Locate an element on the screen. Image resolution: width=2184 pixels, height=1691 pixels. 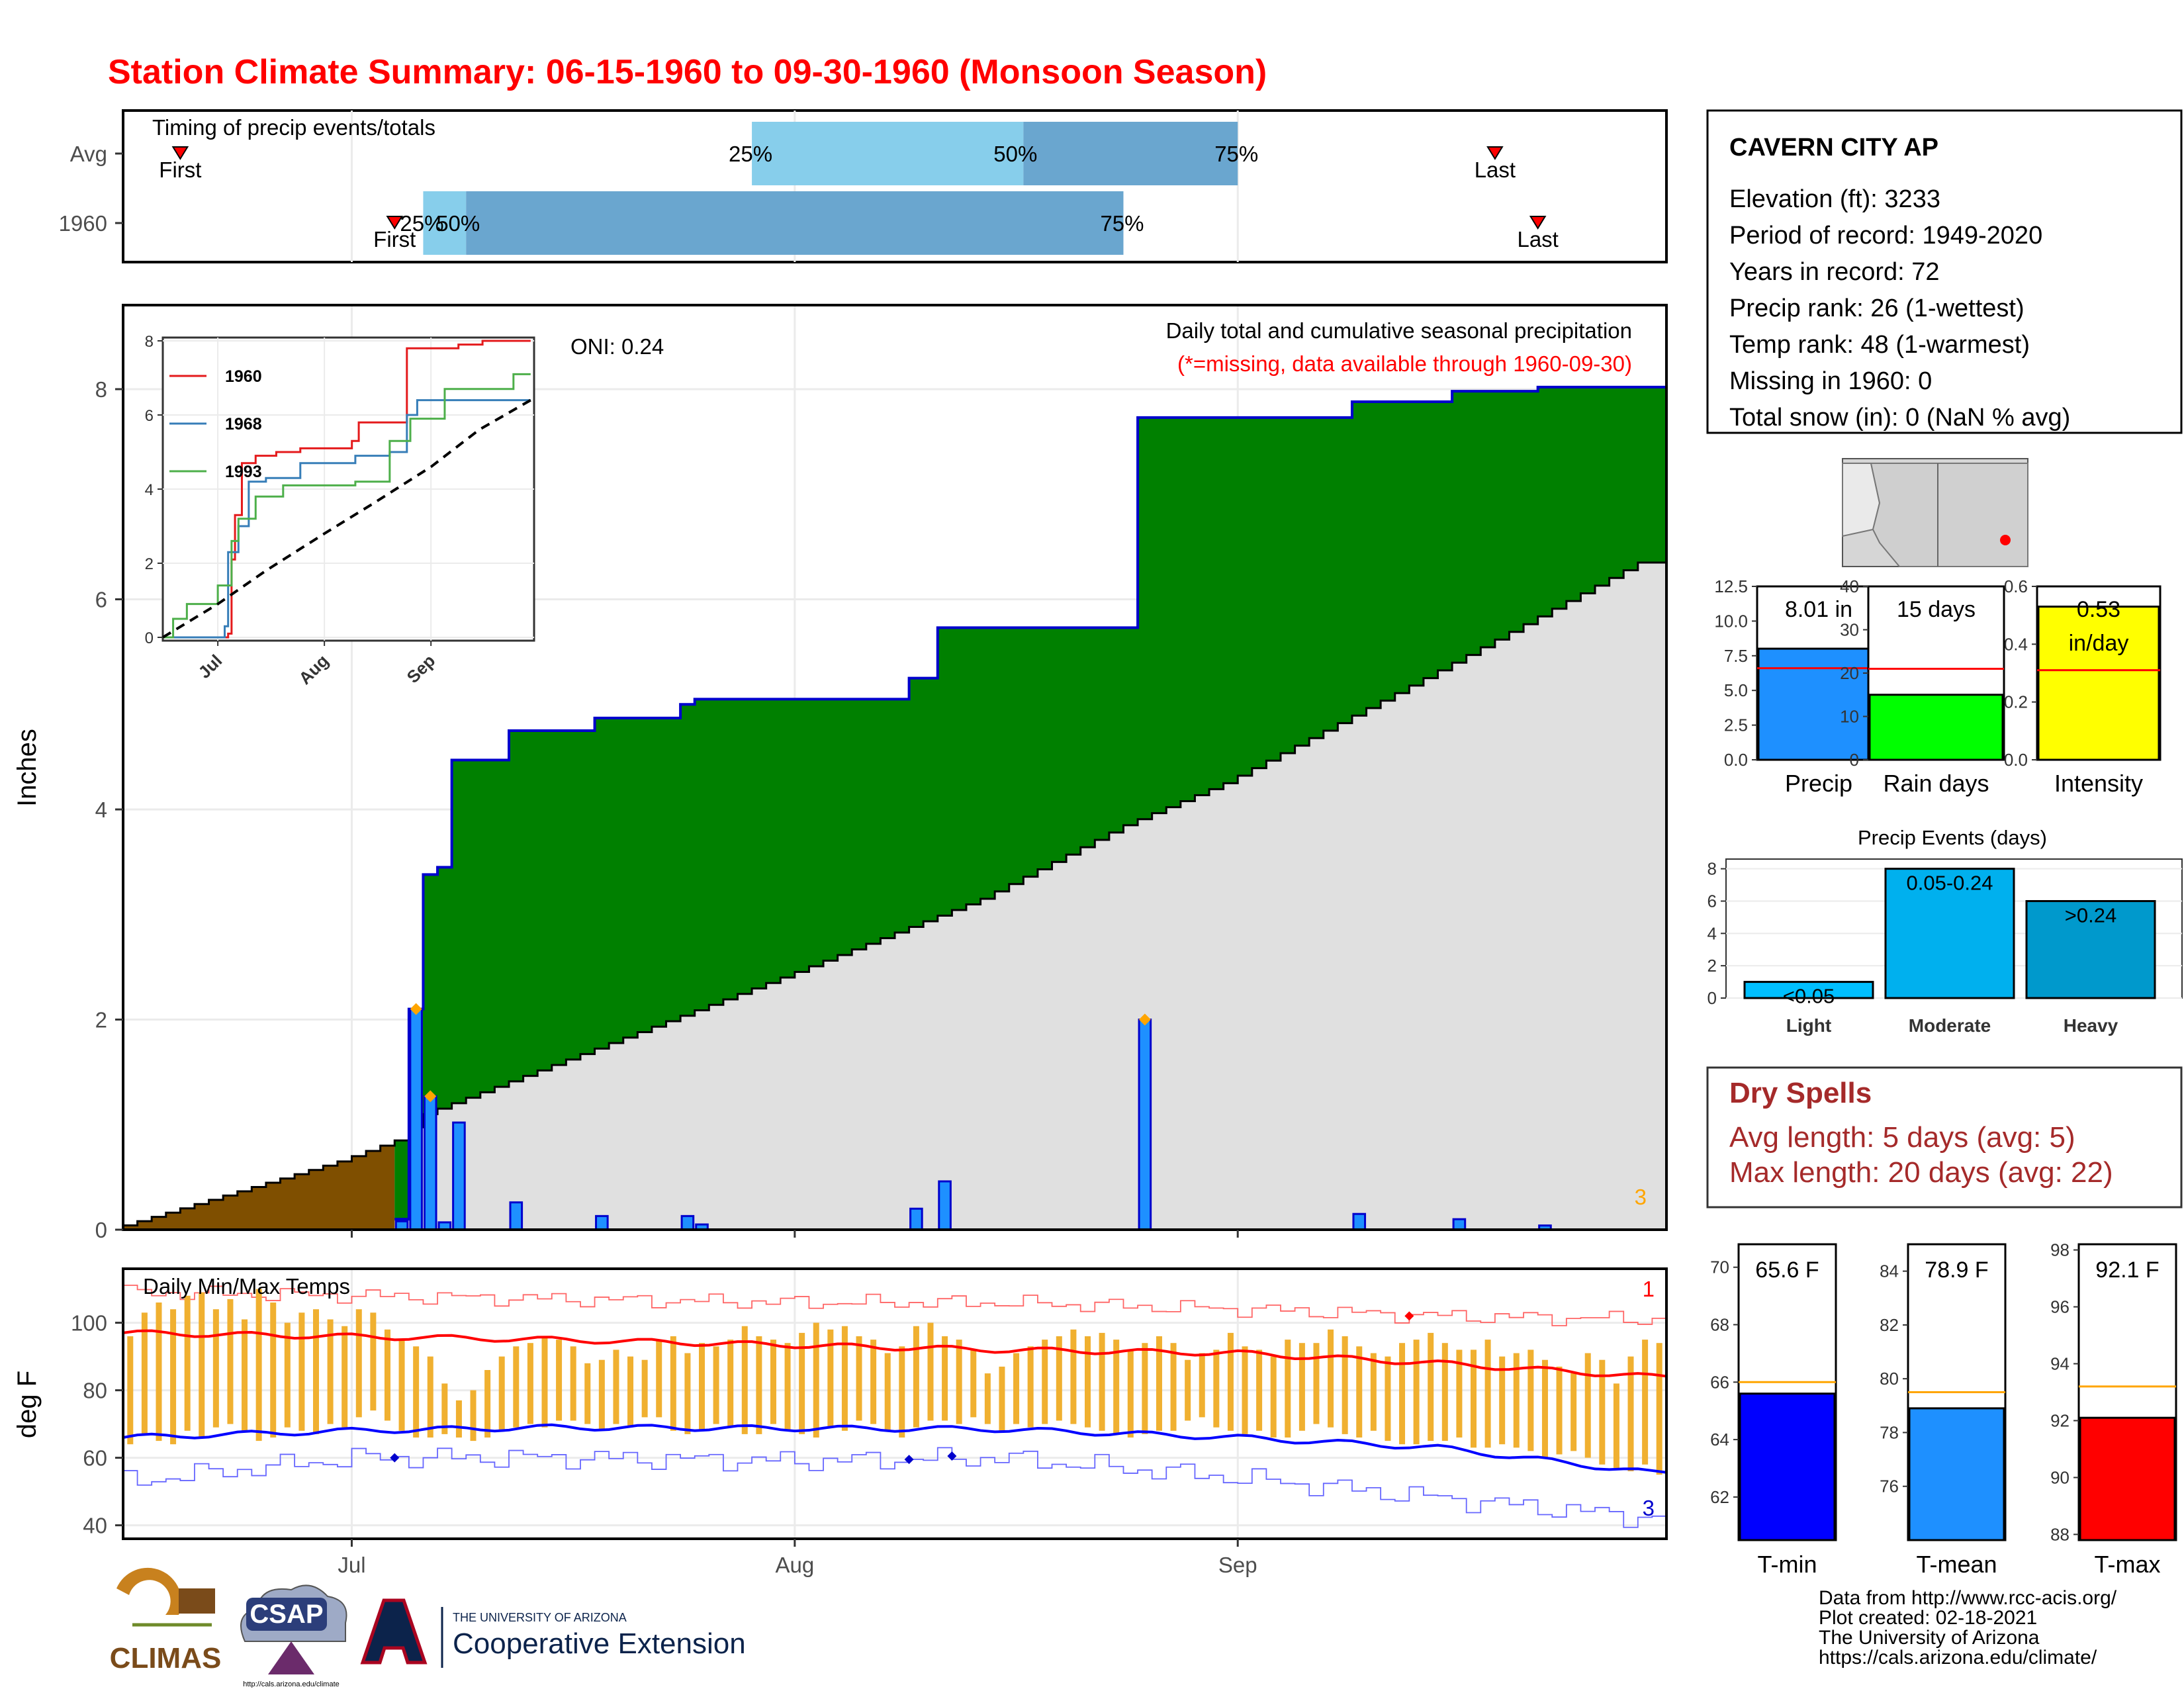
main-ytick-label: 2 is located at coordinates (101, 1020).